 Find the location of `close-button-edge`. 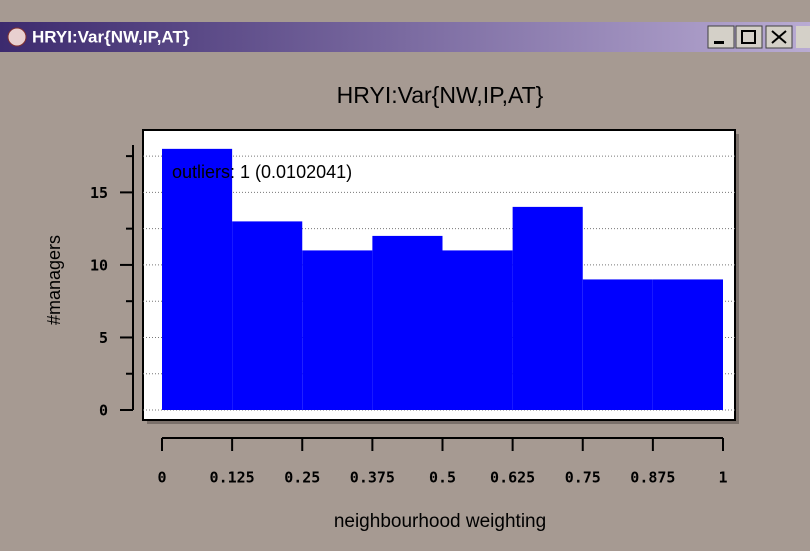

close-button-edge is located at coordinates (803, 37).